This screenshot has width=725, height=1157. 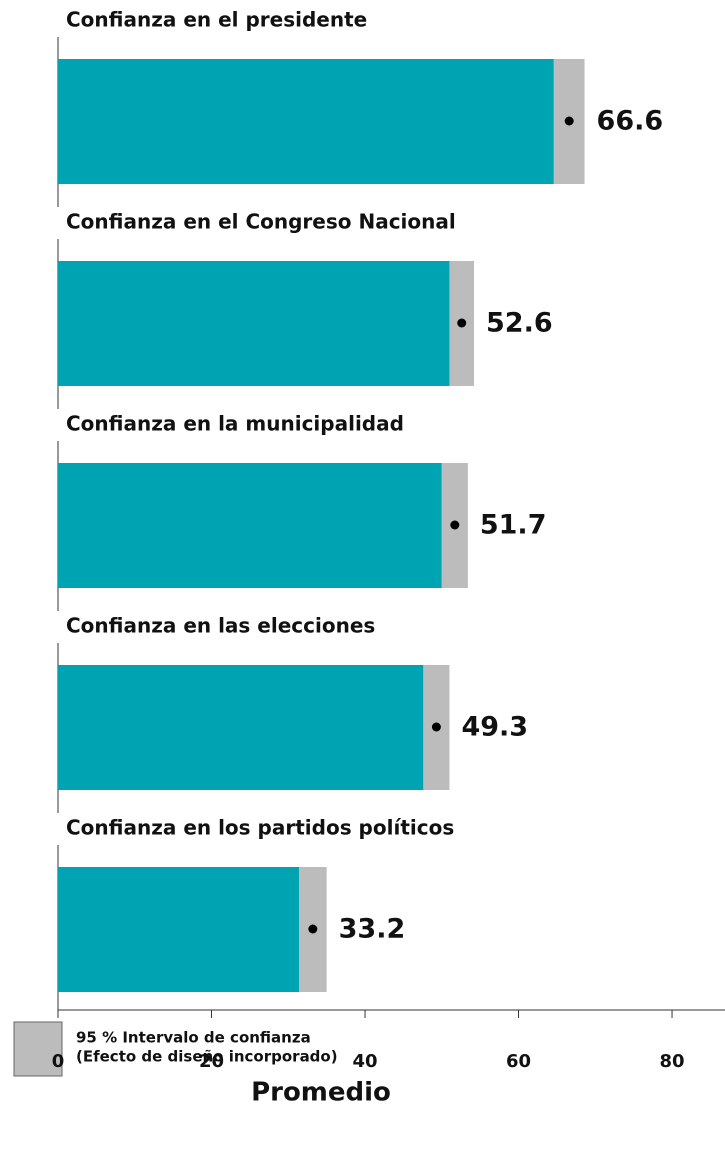 I want to click on value-label: 49.3, so click(x=494, y=727).